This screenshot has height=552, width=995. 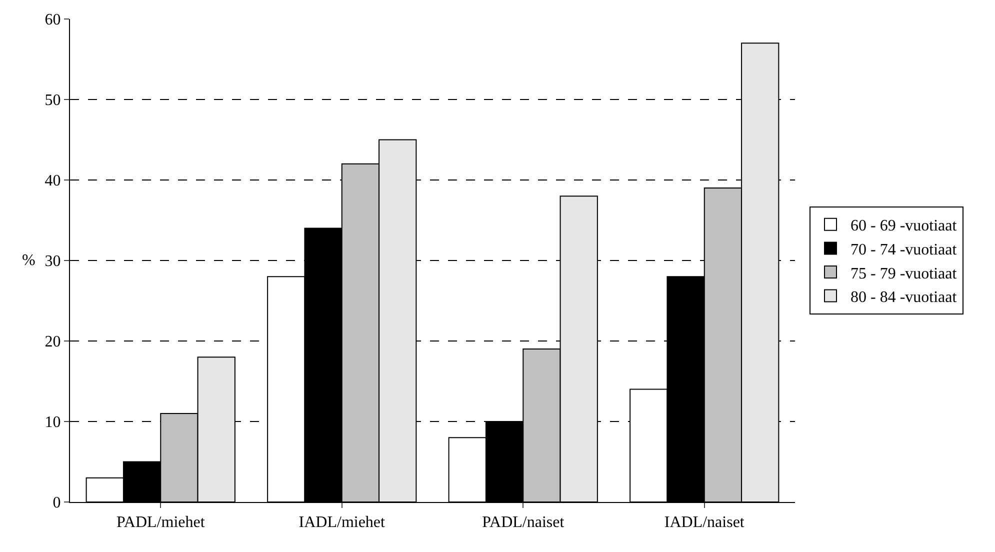 I want to click on y-tick-label: 0, so click(x=56, y=503).